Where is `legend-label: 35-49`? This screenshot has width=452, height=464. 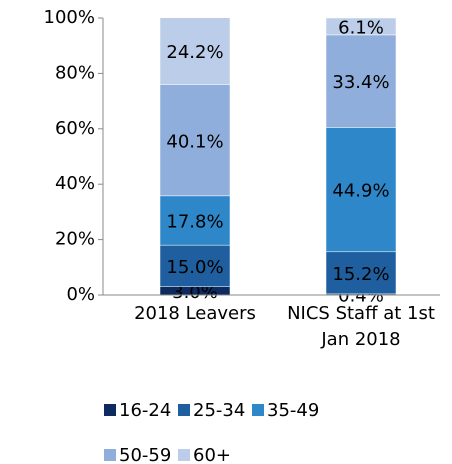 legend-label: 35-49 is located at coordinates (293, 410).